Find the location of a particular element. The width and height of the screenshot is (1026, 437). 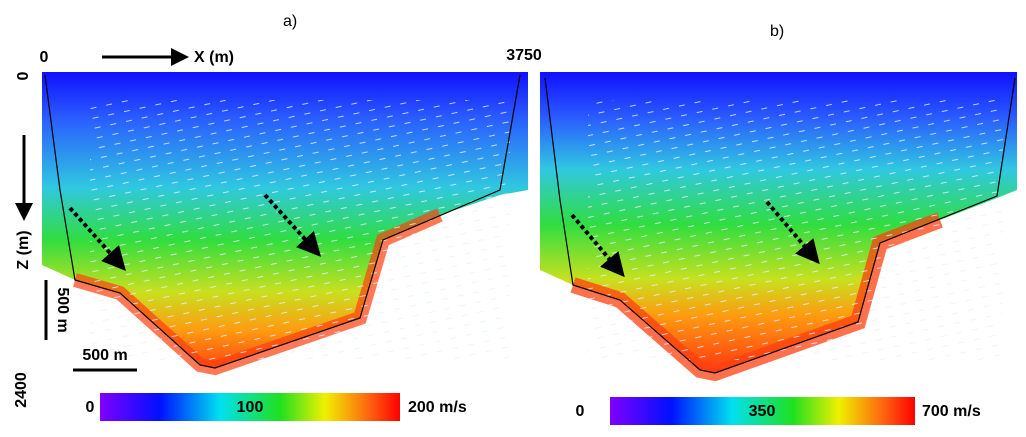

colorbar-label: 350 is located at coordinates (762, 411).